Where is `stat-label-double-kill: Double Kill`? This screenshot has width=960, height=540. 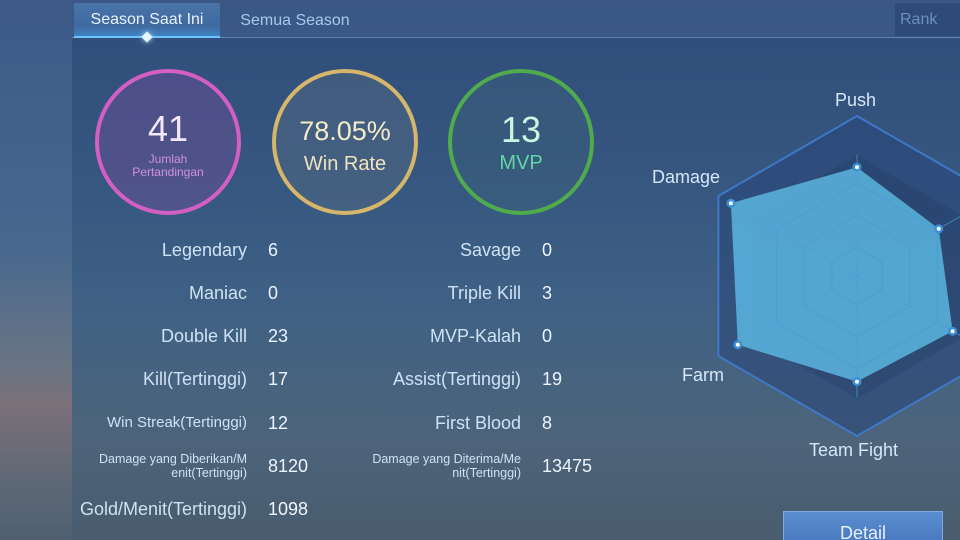
stat-label-double-kill: Double Kill is located at coordinates (203, 336).